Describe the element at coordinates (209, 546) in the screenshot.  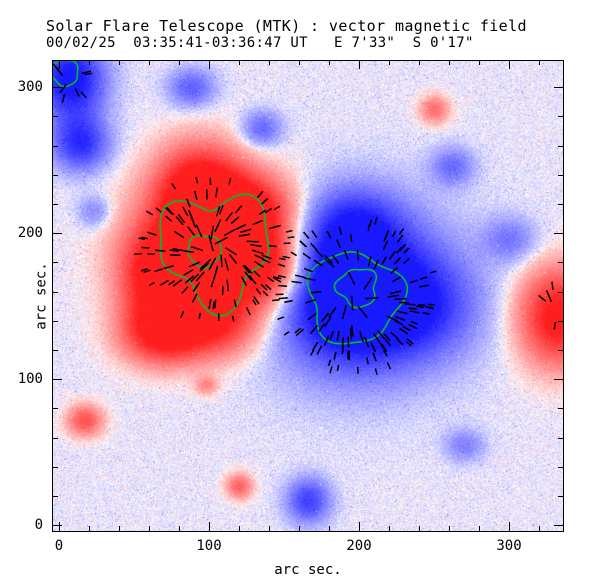
I see `x-tick-label: 100` at that location.